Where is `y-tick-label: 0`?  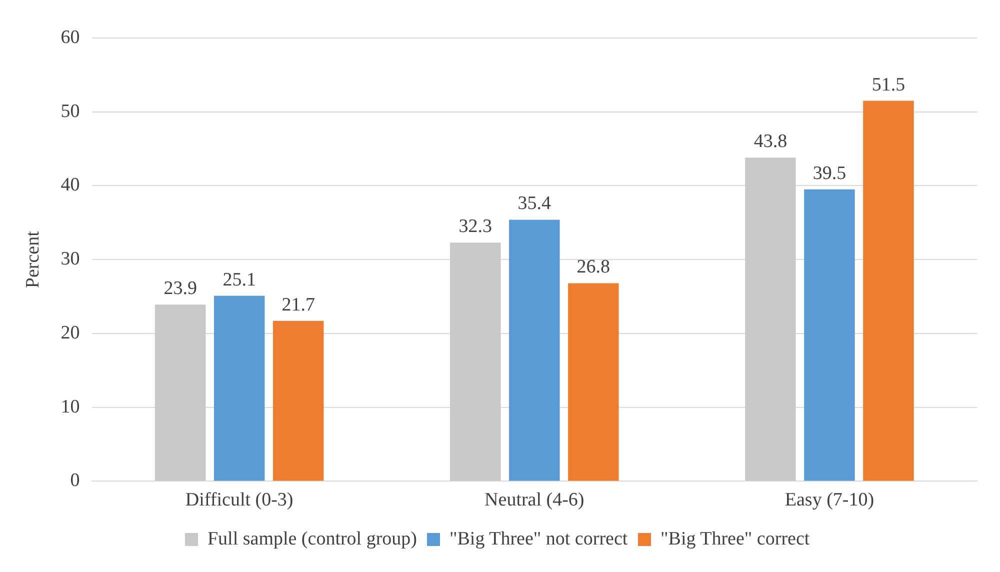 y-tick-label: 0 is located at coordinates (75, 481).